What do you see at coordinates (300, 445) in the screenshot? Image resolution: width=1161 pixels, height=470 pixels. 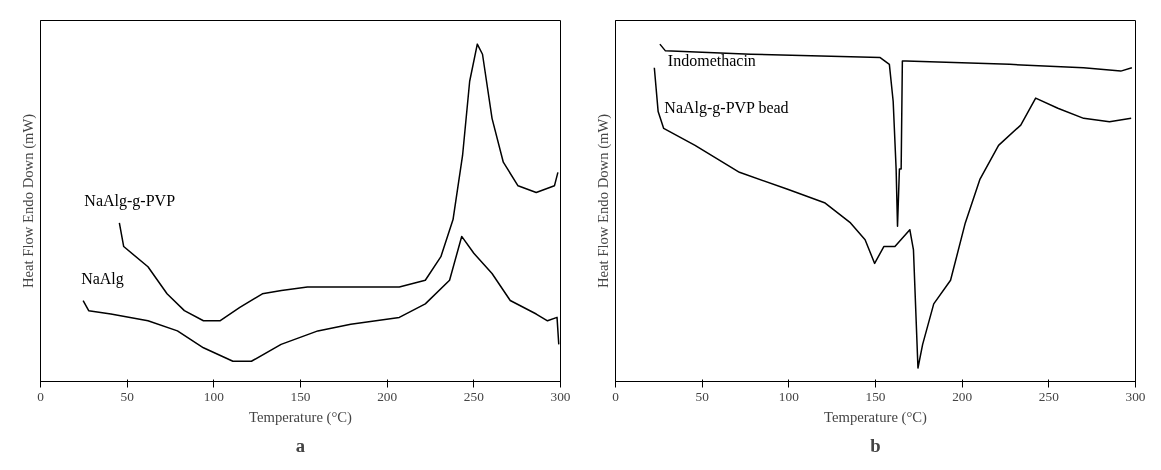 I see `text: a` at bounding box center [300, 445].